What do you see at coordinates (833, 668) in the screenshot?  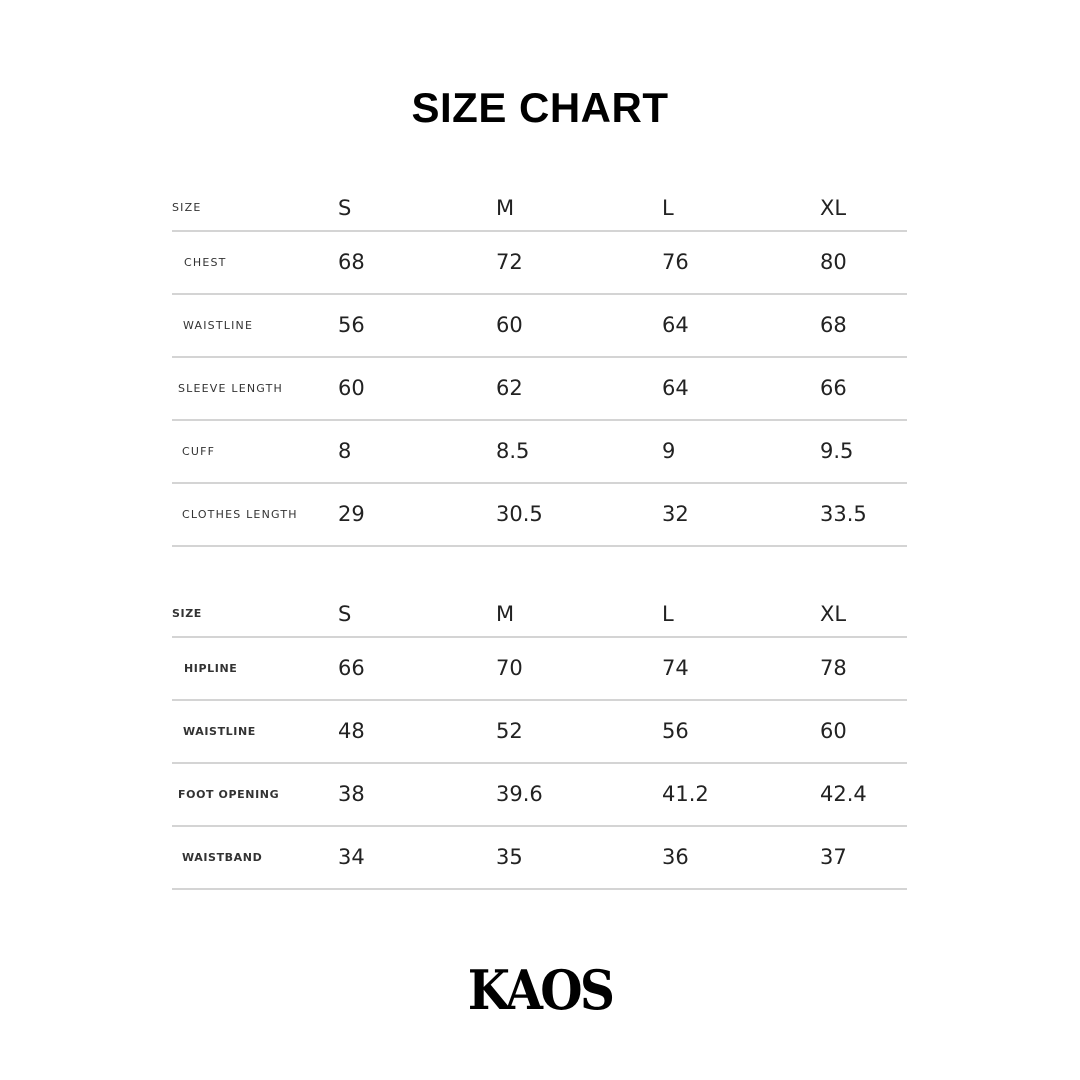 I see `measurement-value: 78` at bounding box center [833, 668].